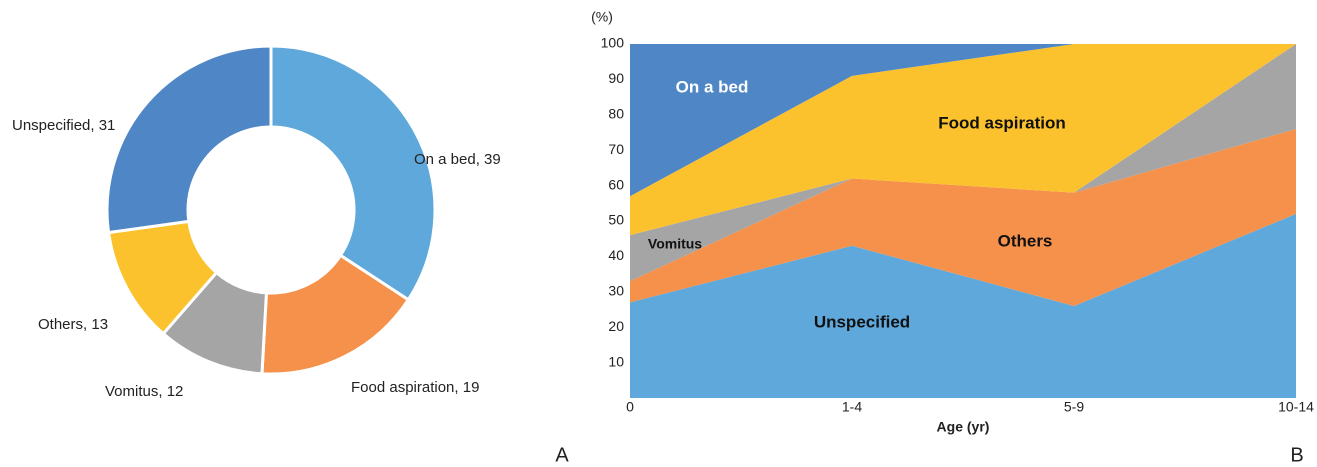 The width and height of the screenshot is (1317, 467). I want to click on y-tick-label: 20, so click(616, 326).